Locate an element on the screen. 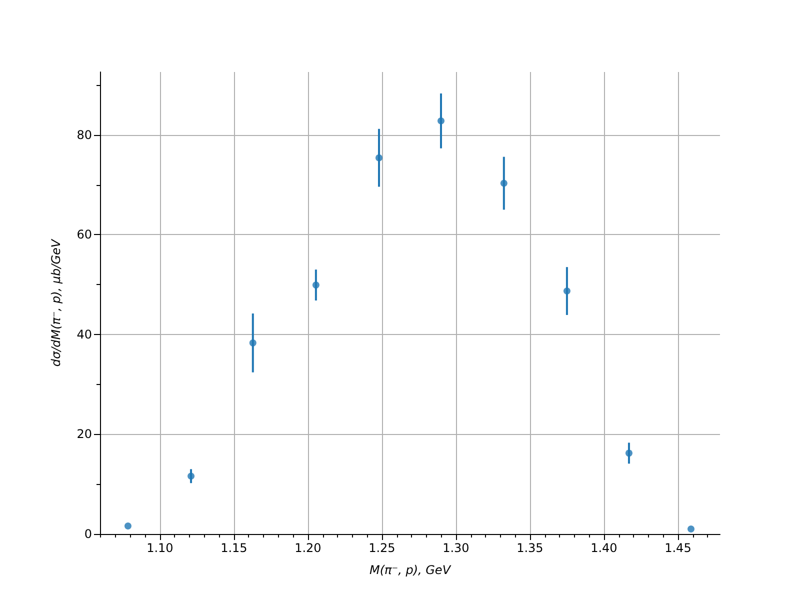 The image size is (800, 600). y-axis-title: dσ/dM(π⁻, p), μb/GeV is located at coordinates (56, 302).